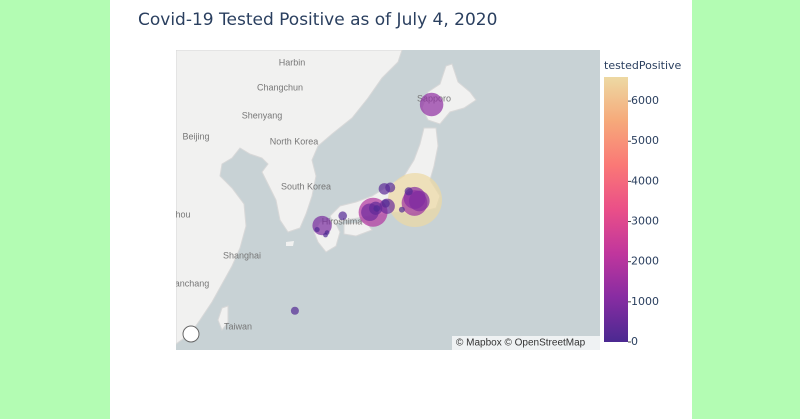 This screenshot has width=800, height=419. Describe the element at coordinates (643, 65) in the screenshot. I see `colorbar-title: testedPositive` at that location.